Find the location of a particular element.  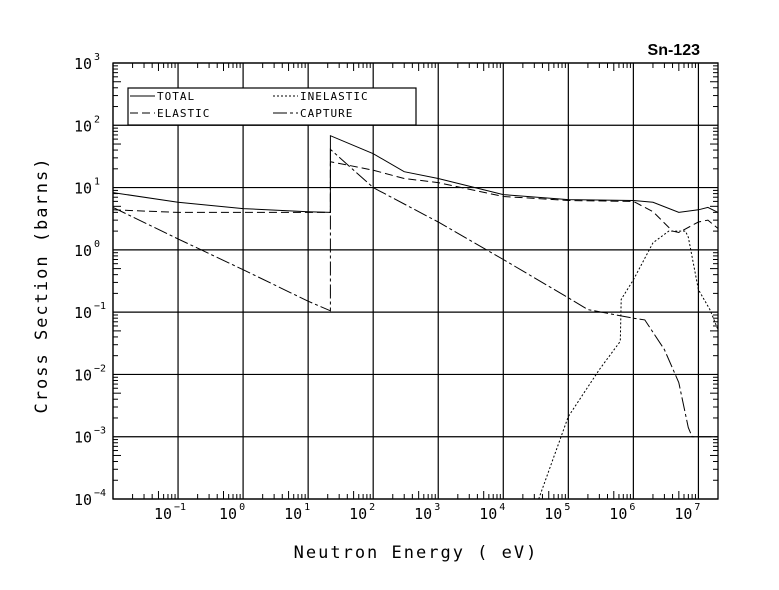

x-tick-exponent: 5 is located at coordinates (567, 507).